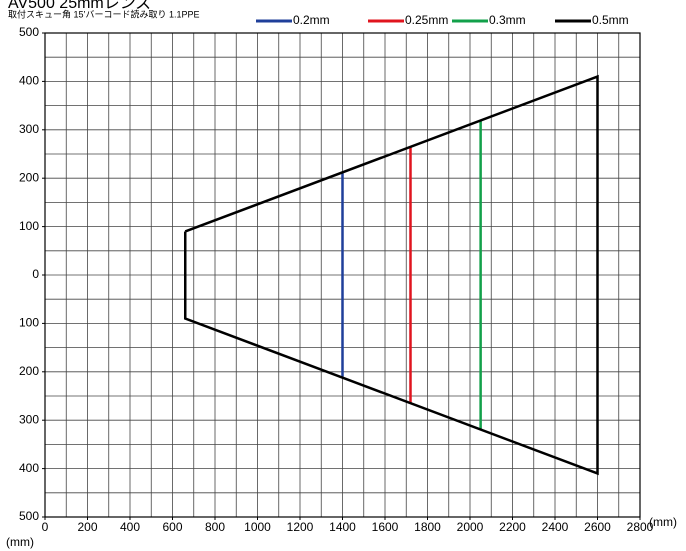  What do you see at coordinates (130, 527) in the screenshot?
I see `x-tick-label: 400` at bounding box center [130, 527].